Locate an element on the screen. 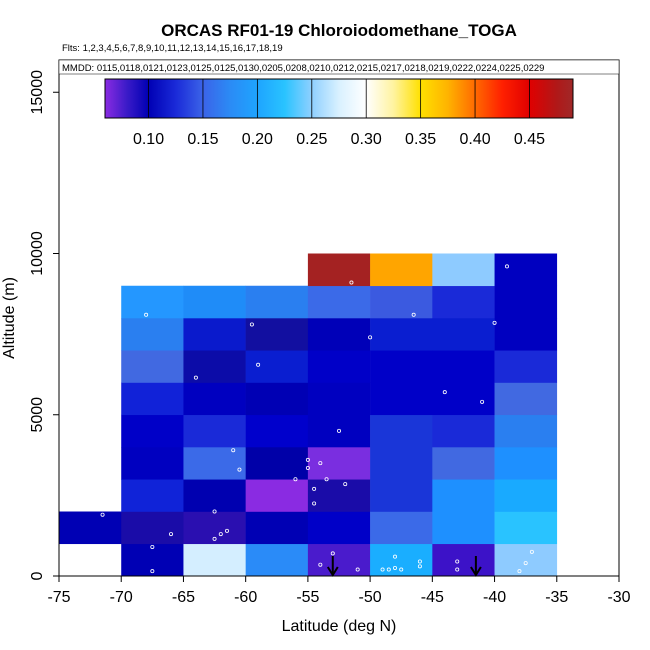 This screenshot has height=650, width=650. x-tick-label: -65 is located at coordinates (183, 597).